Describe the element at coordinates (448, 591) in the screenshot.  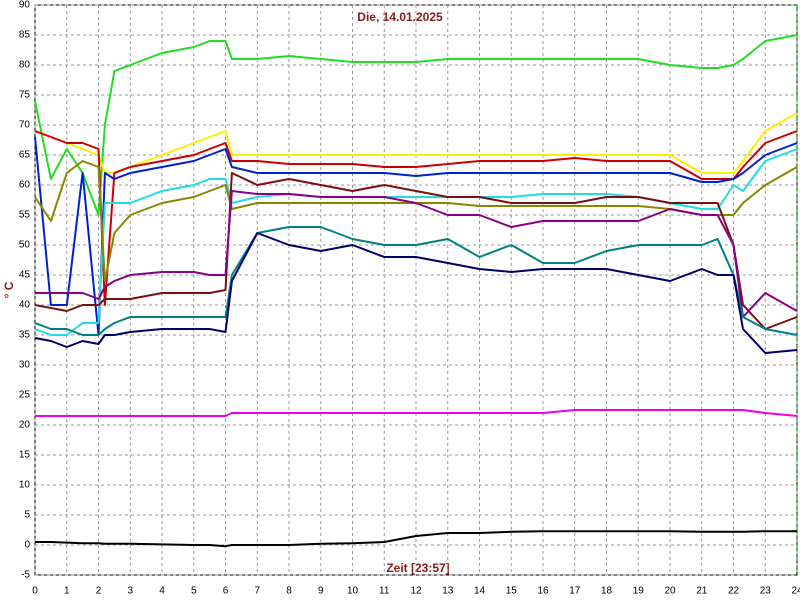
I see `x-tick-label: 13` at that location.